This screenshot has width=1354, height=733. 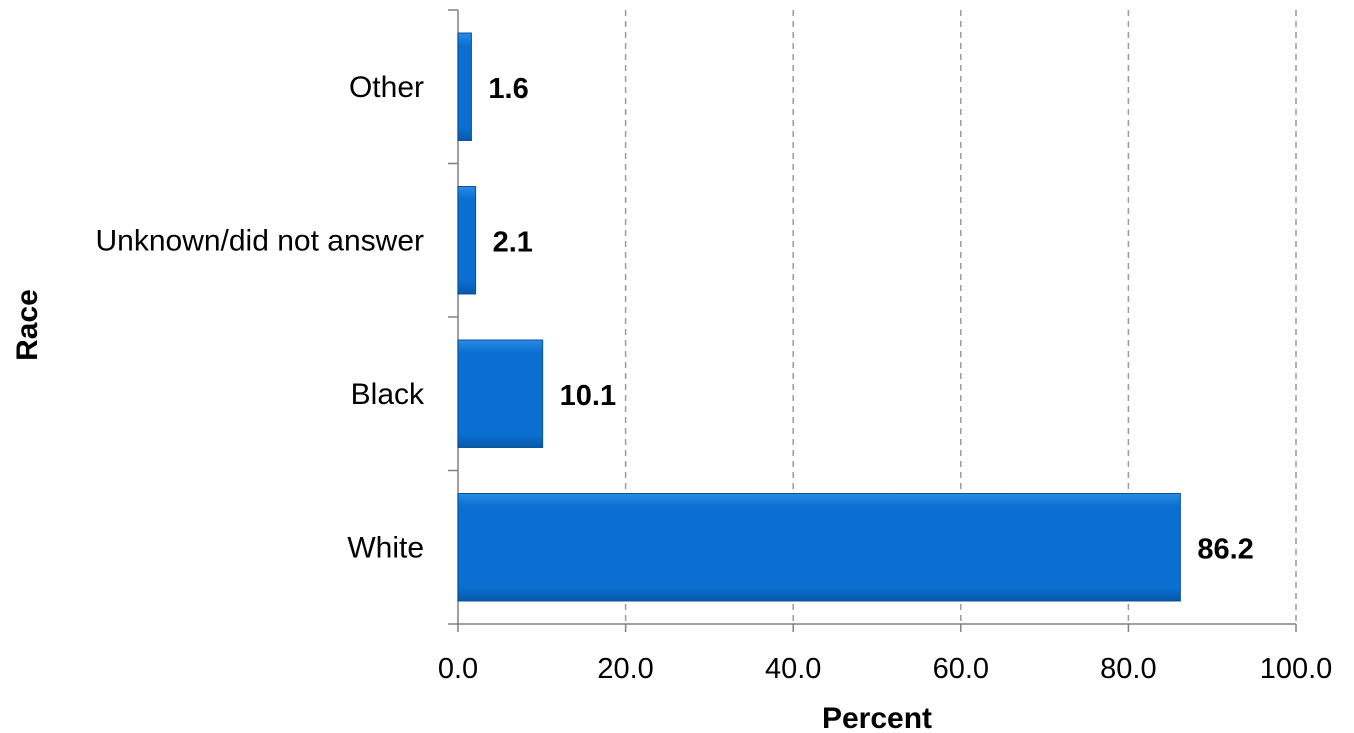 What do you see at coordinates (588, 396) in the screenshot?
I see `data-label: 10.1` at bounding box center [588, 396].